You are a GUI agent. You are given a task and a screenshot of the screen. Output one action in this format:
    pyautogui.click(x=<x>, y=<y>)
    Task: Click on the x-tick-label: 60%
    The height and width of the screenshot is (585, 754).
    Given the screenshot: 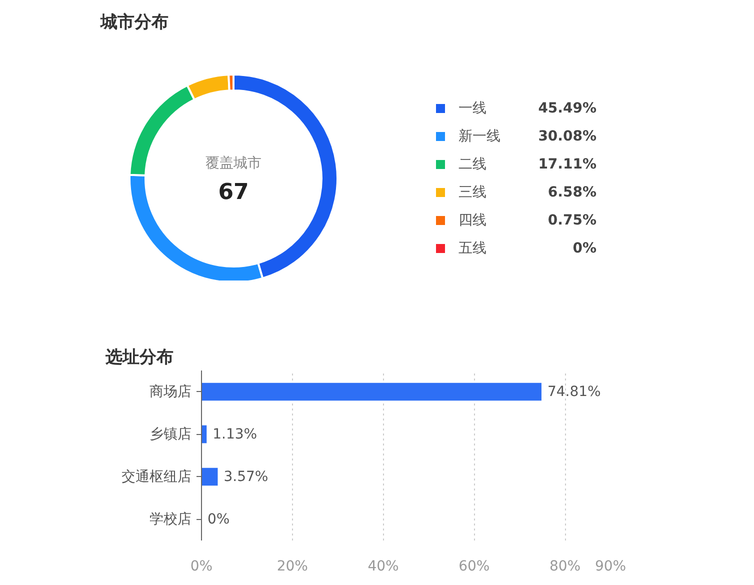 What is the action you would take?
    pyautogui.click(x=474, y=566)
    